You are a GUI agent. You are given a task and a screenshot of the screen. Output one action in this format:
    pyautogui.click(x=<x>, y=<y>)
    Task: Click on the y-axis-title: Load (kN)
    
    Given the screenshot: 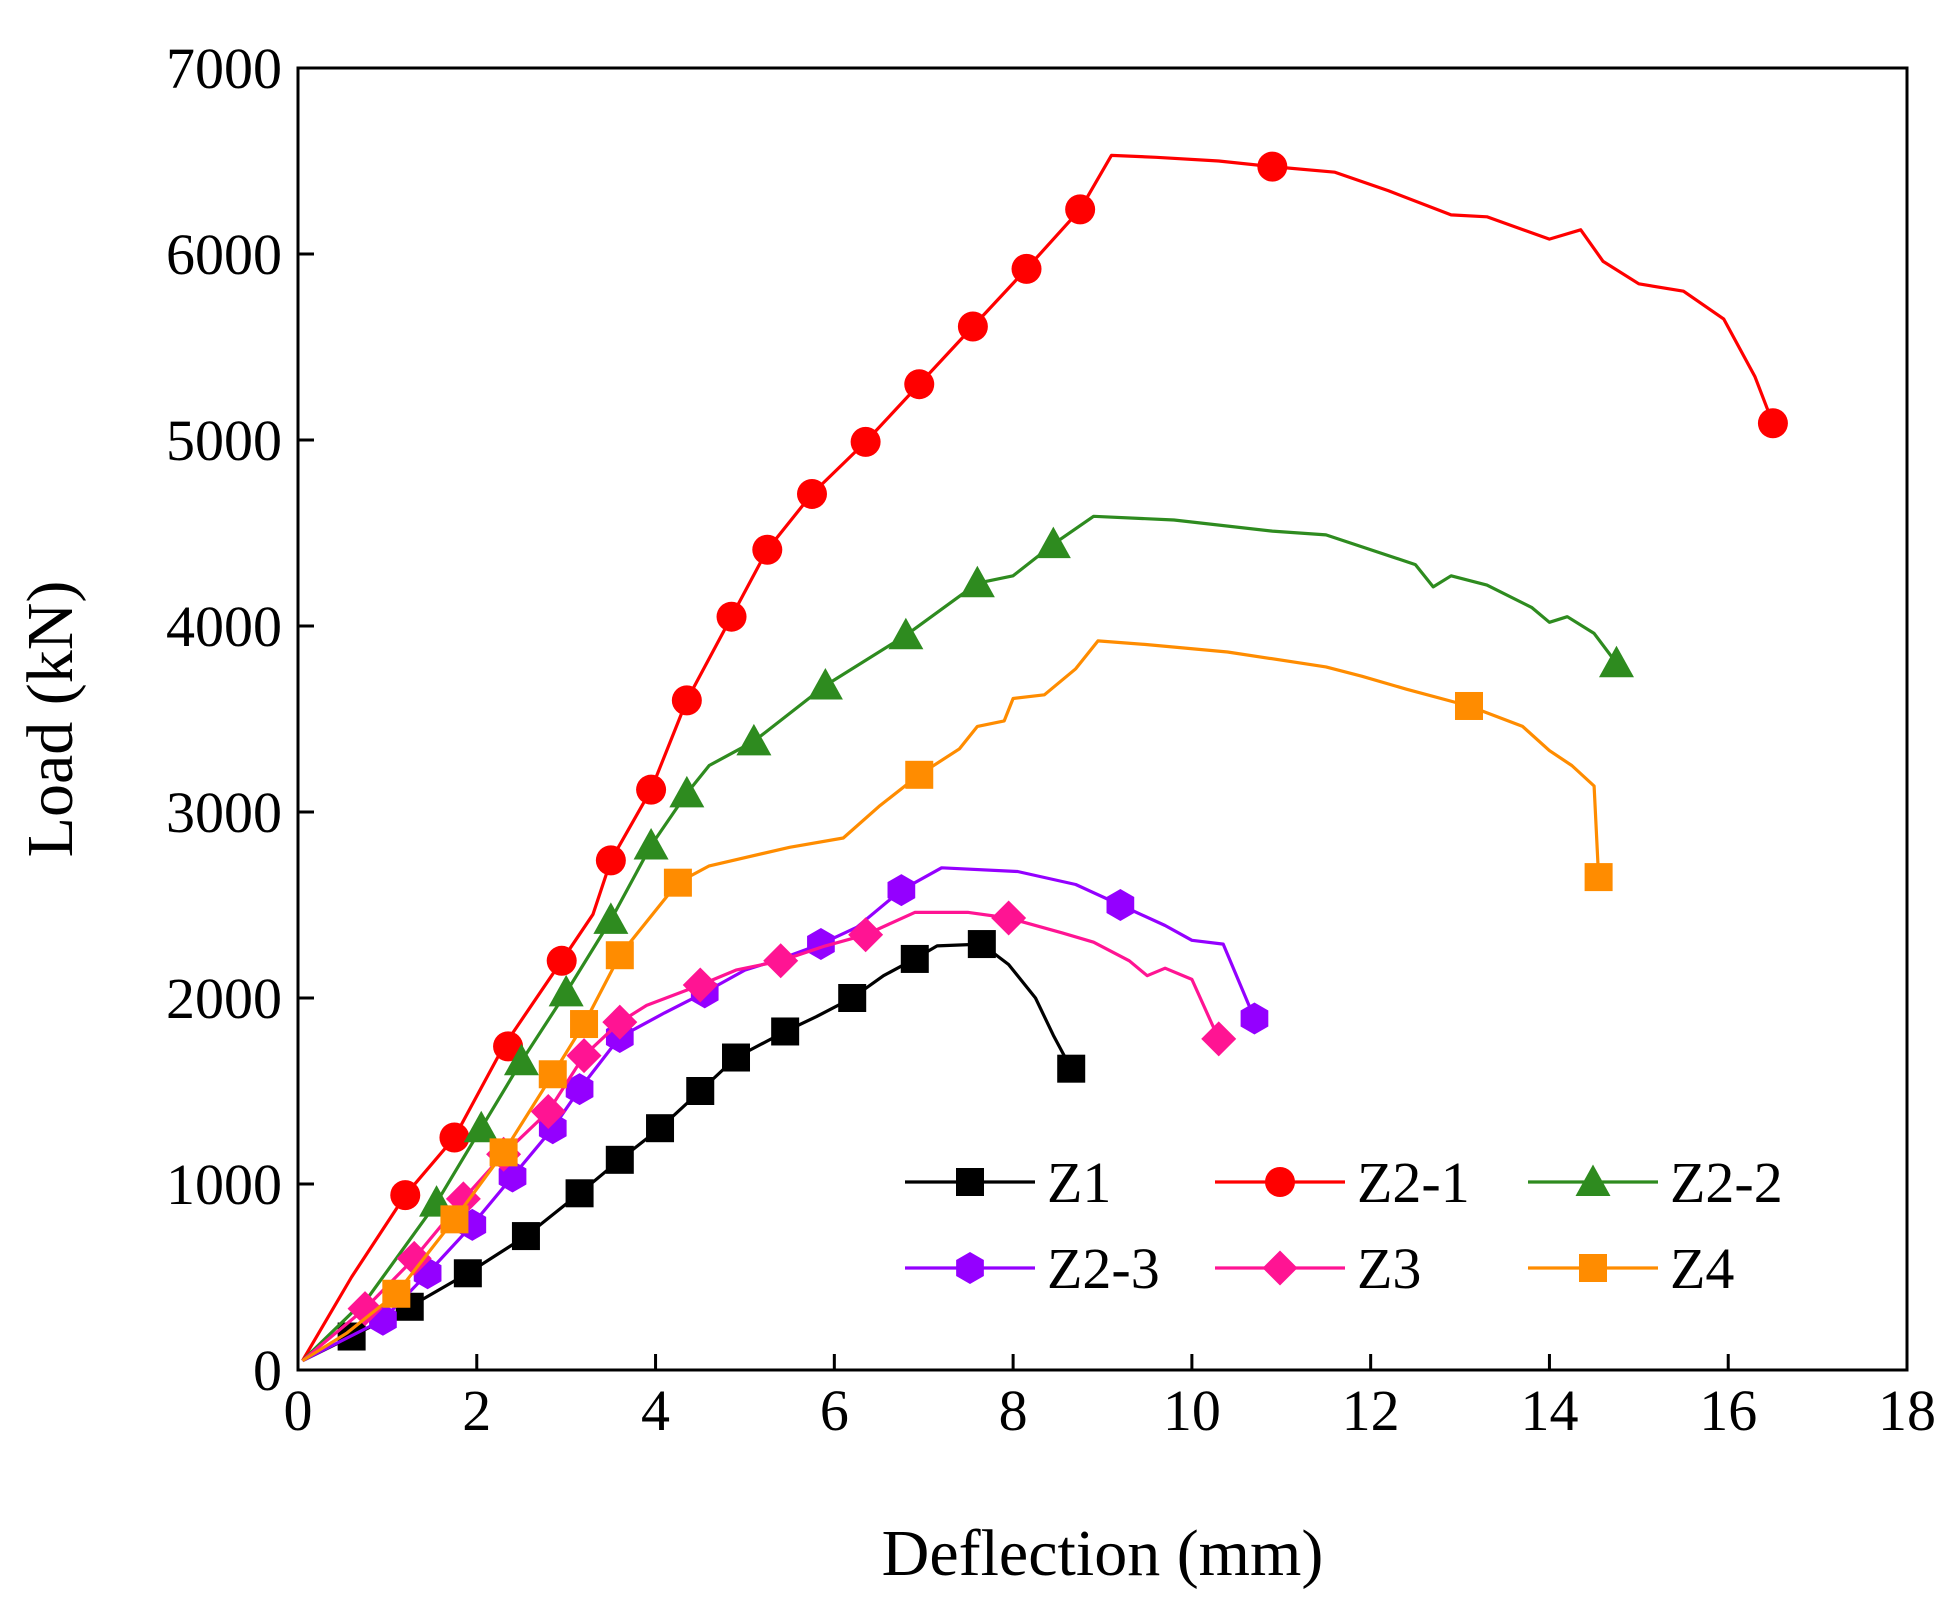 What is the action you would take?
    pyautogui.click(x=50, y=719)
    